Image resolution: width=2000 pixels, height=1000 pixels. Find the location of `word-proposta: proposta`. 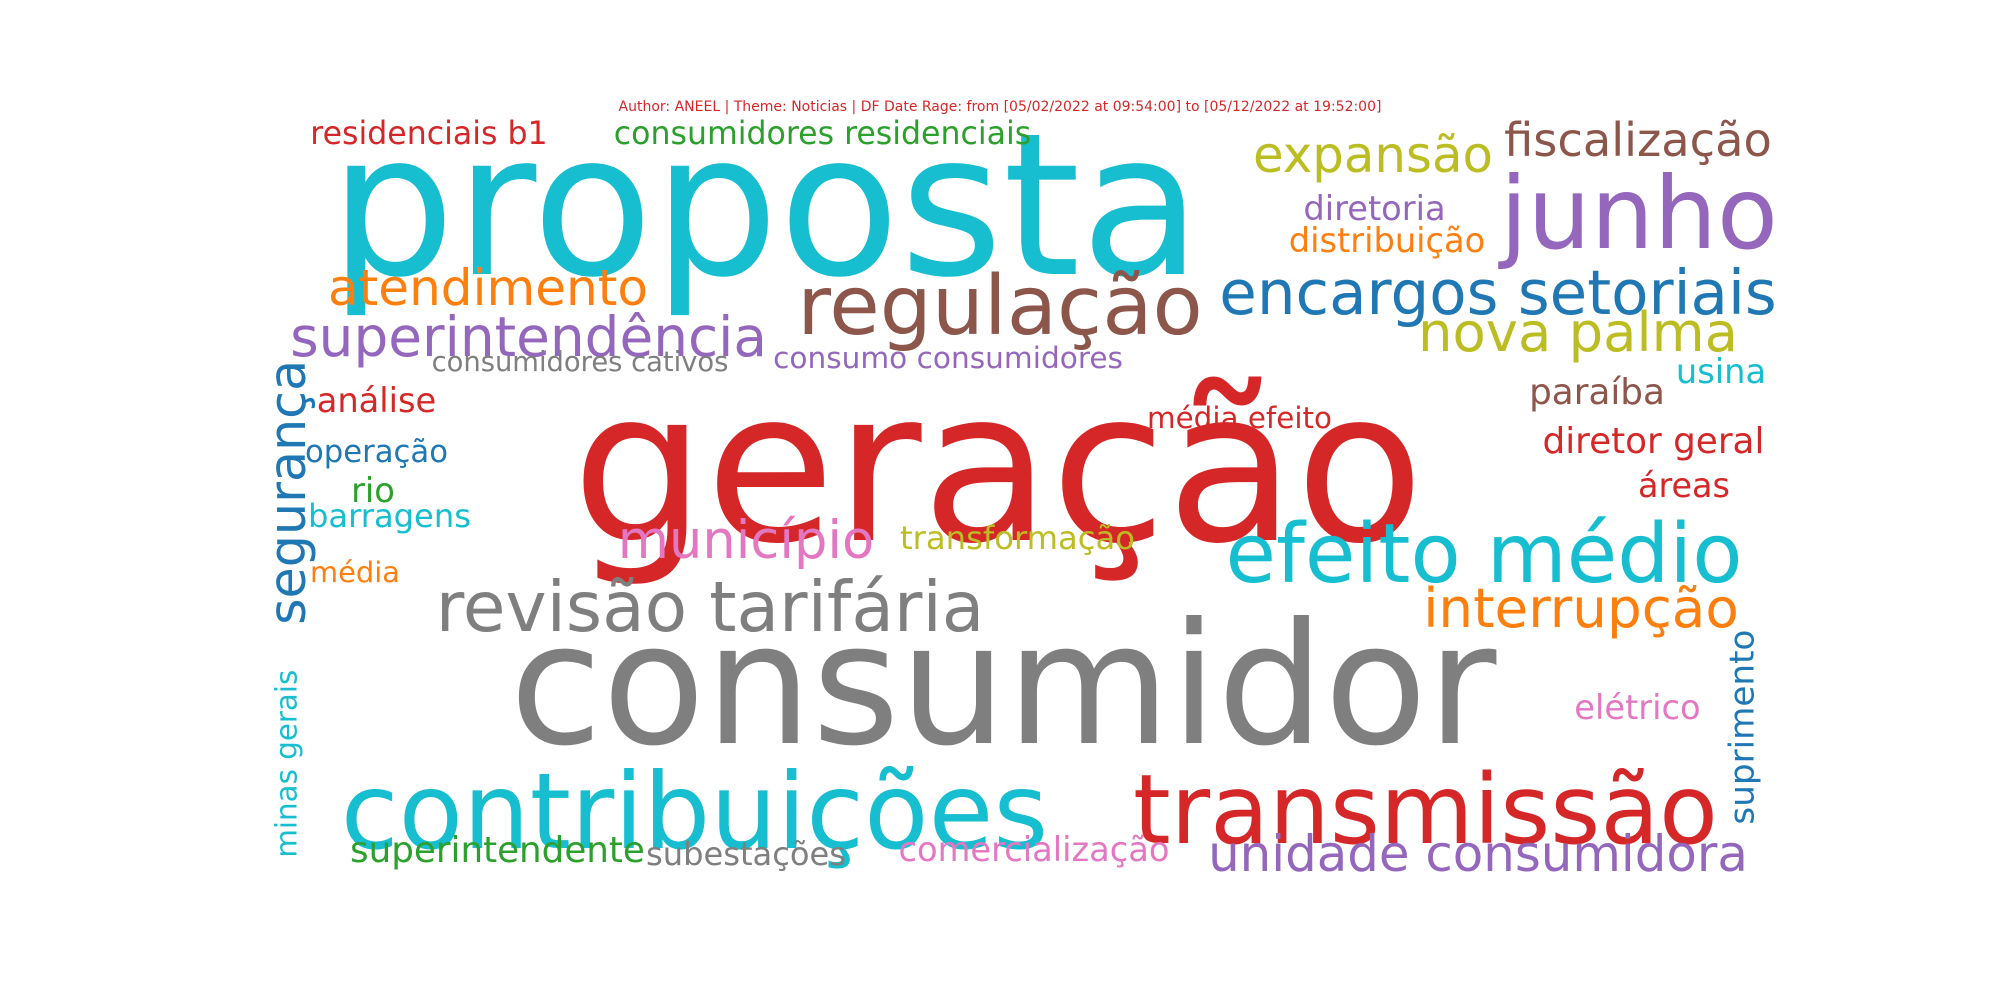

word-proposta: proposta is located at coordinates (765, 206).